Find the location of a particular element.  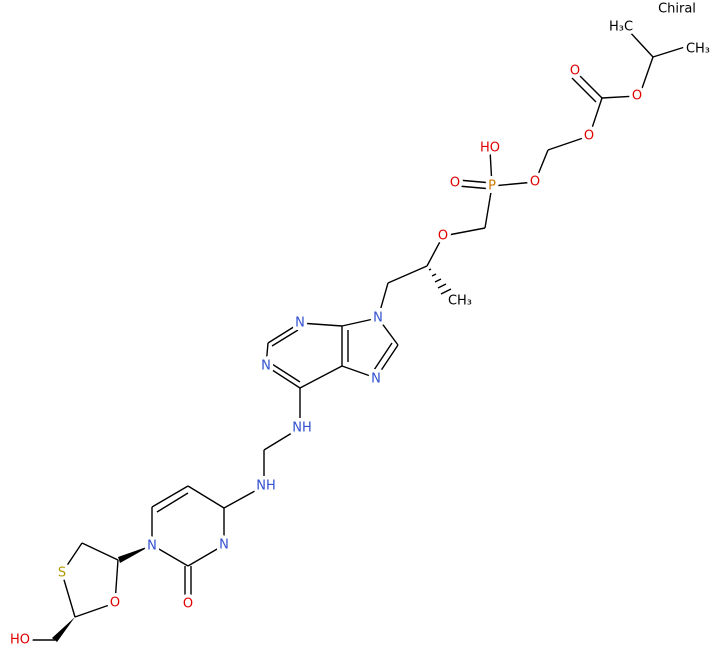

atom-label: P is located at coordinates (492, 186).